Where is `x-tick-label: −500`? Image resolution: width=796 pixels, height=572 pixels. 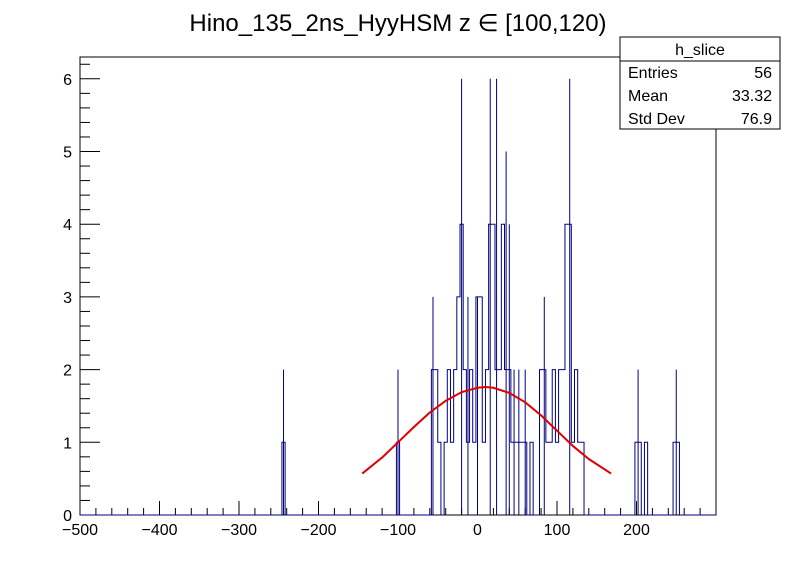 x-tick-label: −500 is located at coordinates (80, 530).